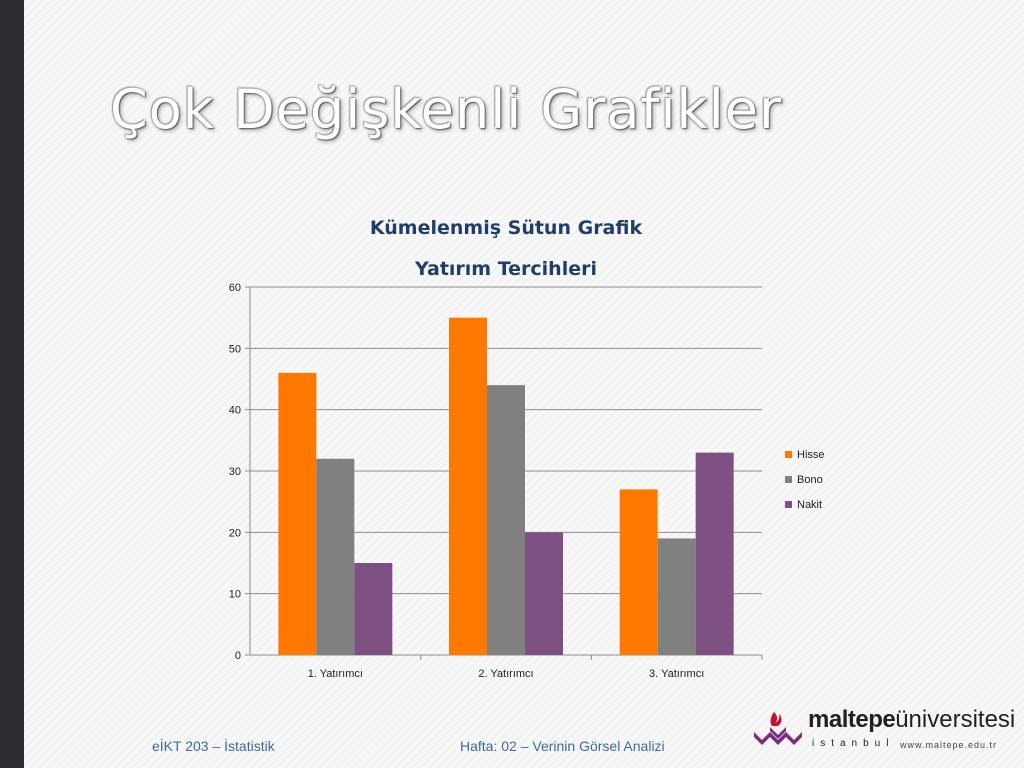 The image size is (1024, 768). Describe the element at coordinates (810, 480) in the screenshot. I see `legend-label-bono: Bono` at that location.